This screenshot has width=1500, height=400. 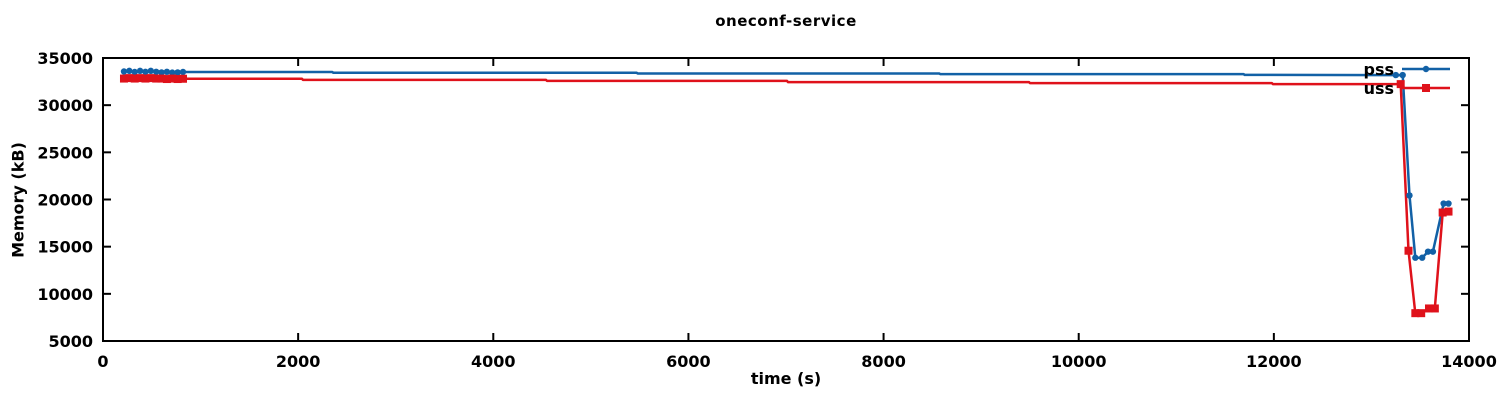 I want to click on y-tick-label: 30000, so click(x=65, y=105).